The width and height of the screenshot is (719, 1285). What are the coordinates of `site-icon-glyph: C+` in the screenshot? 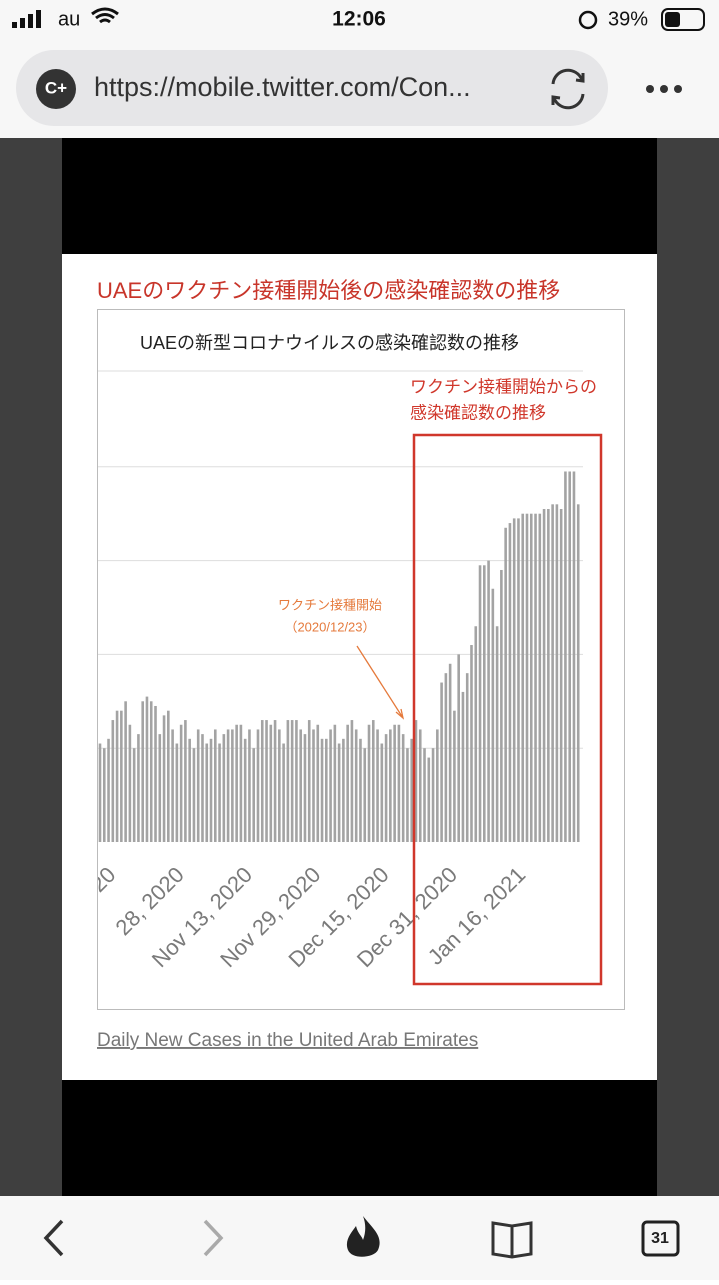 It's located at (56, 87).